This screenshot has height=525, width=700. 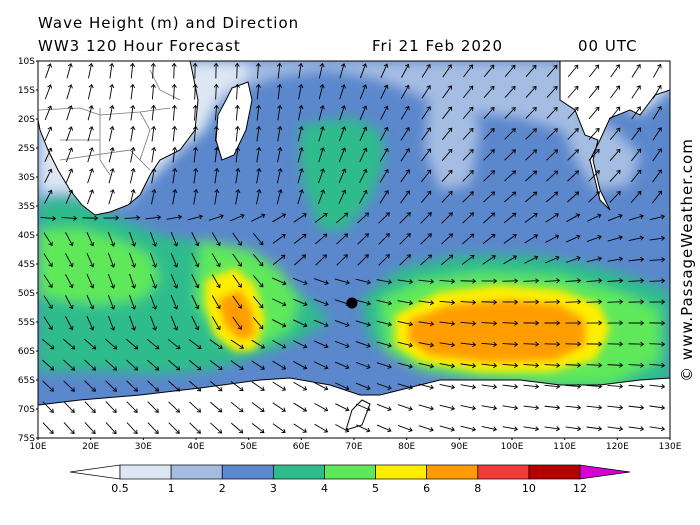 What do you see at coordinates (459, 447) in the screenshot?
I see `lon-label: 90E` at bounding box center [459, 447].